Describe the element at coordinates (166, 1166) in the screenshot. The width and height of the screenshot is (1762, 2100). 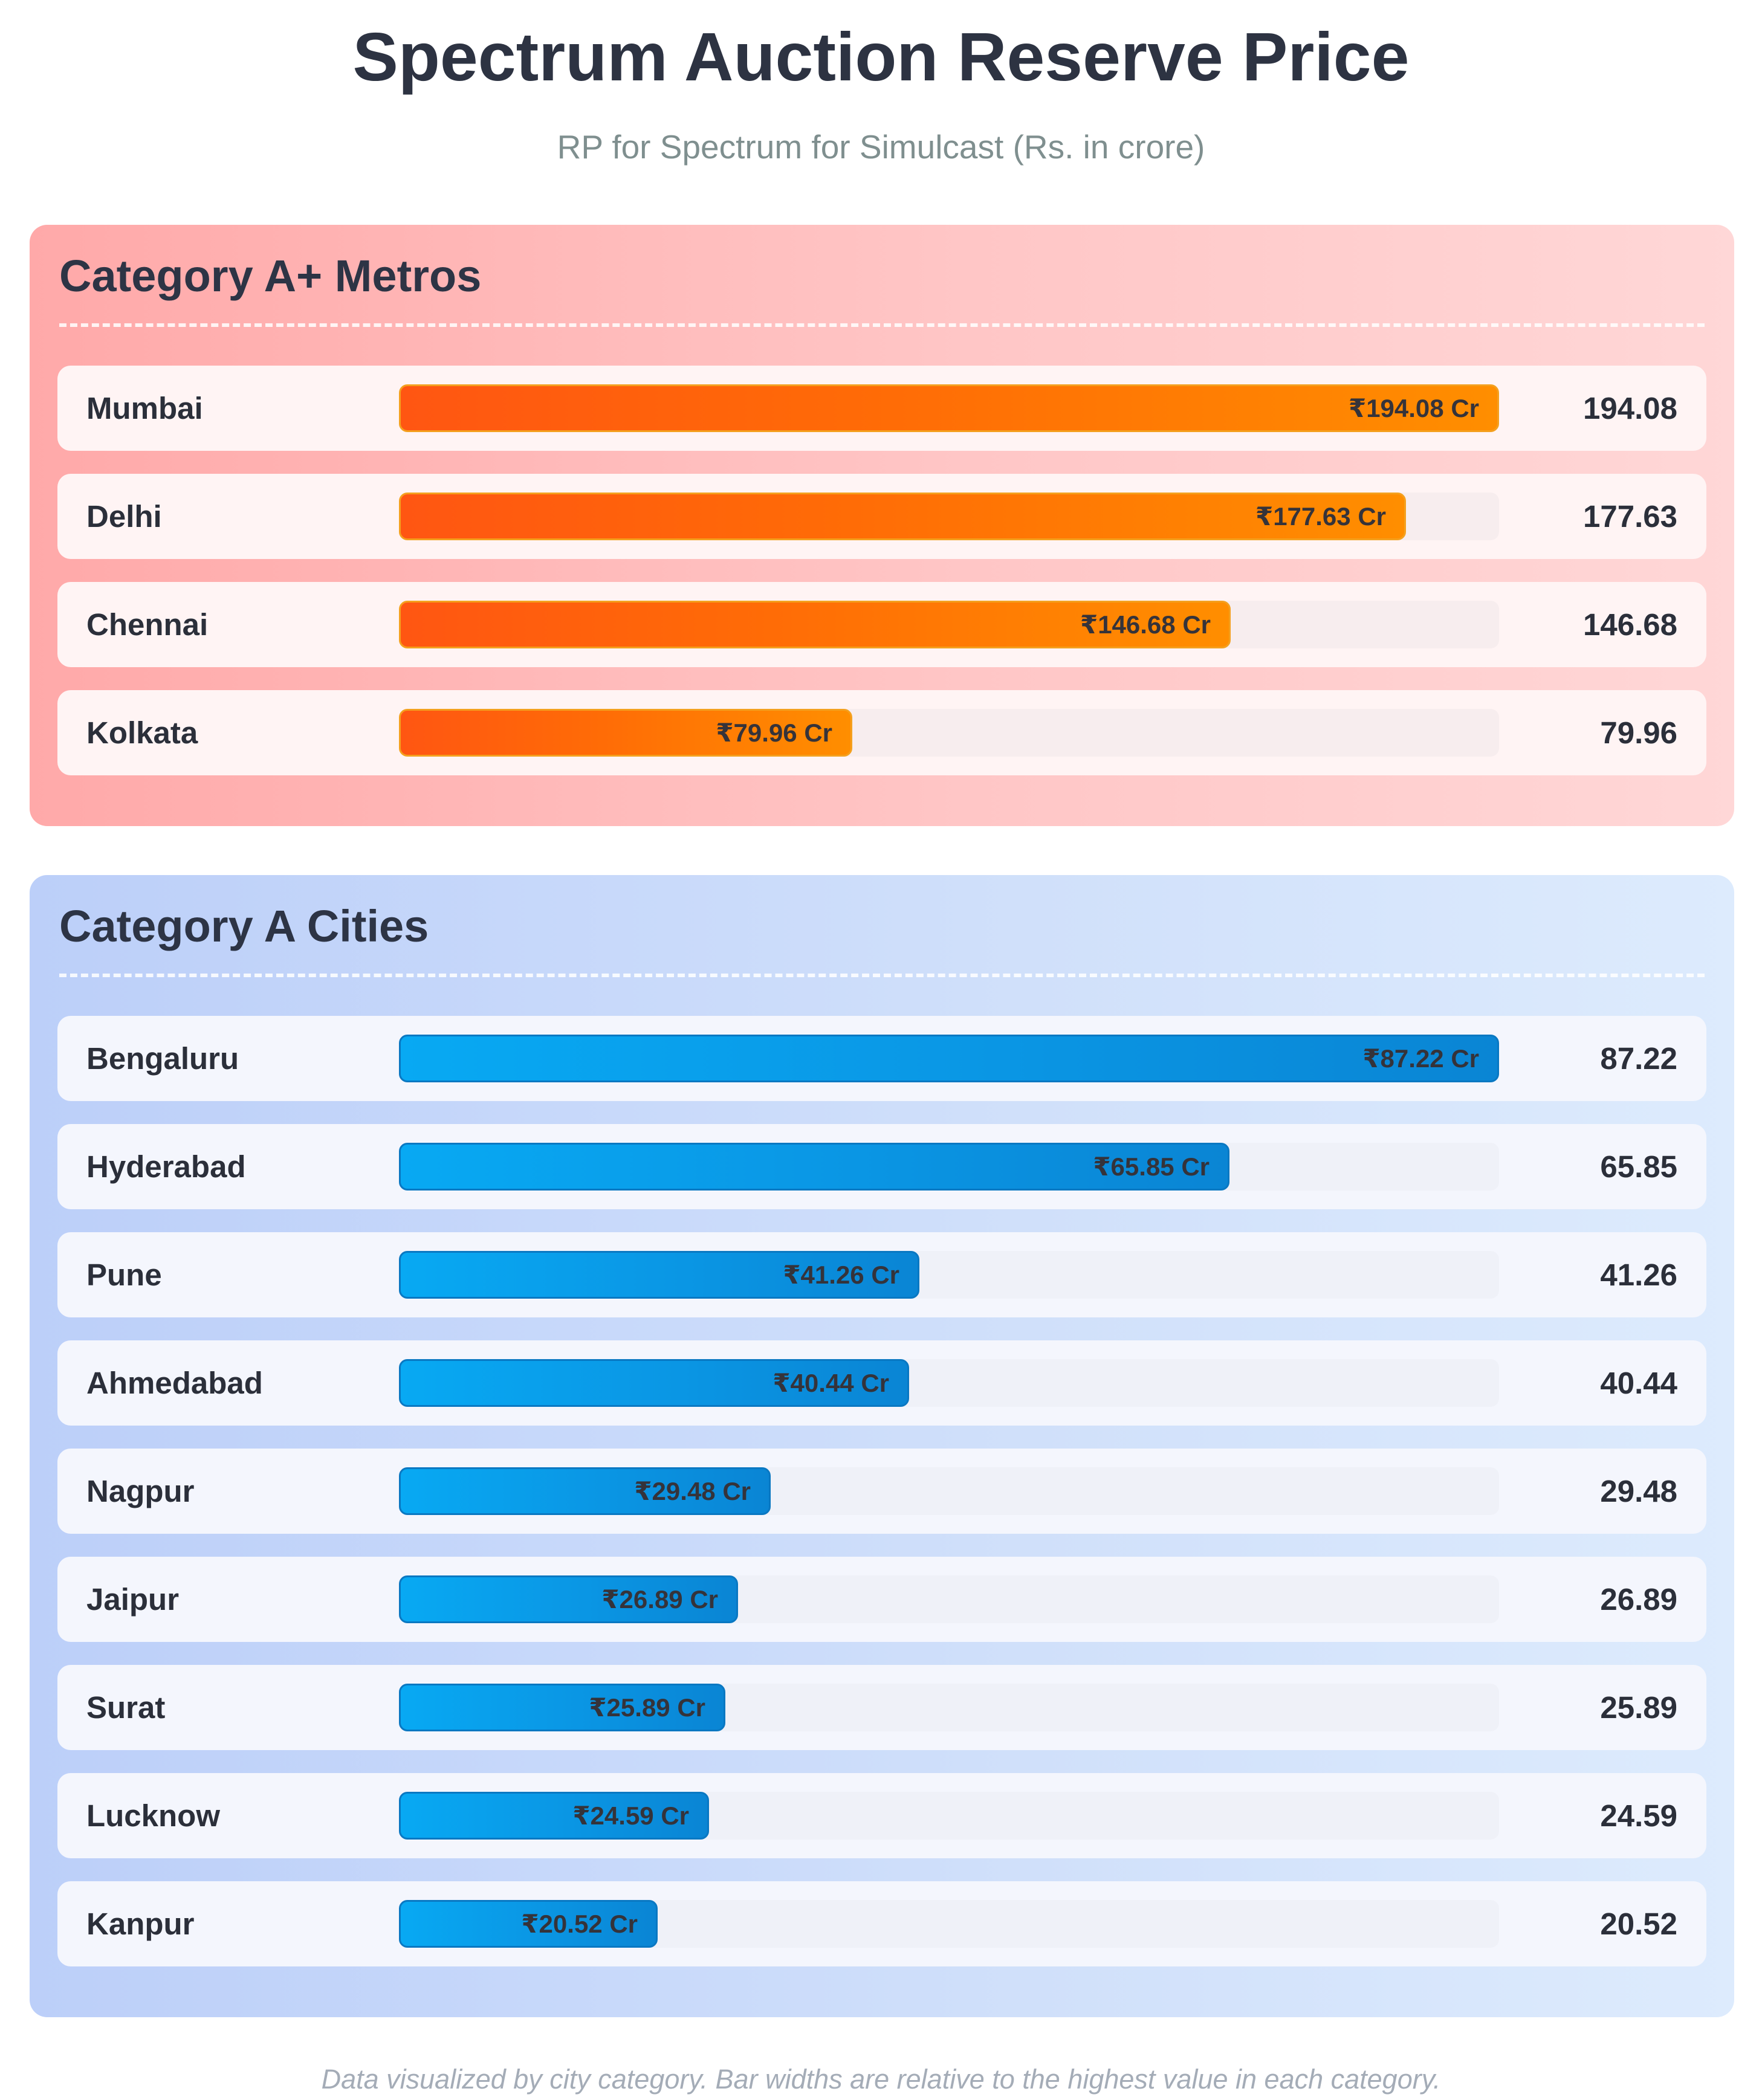
I see `city-label: Hyderabad` at that location.